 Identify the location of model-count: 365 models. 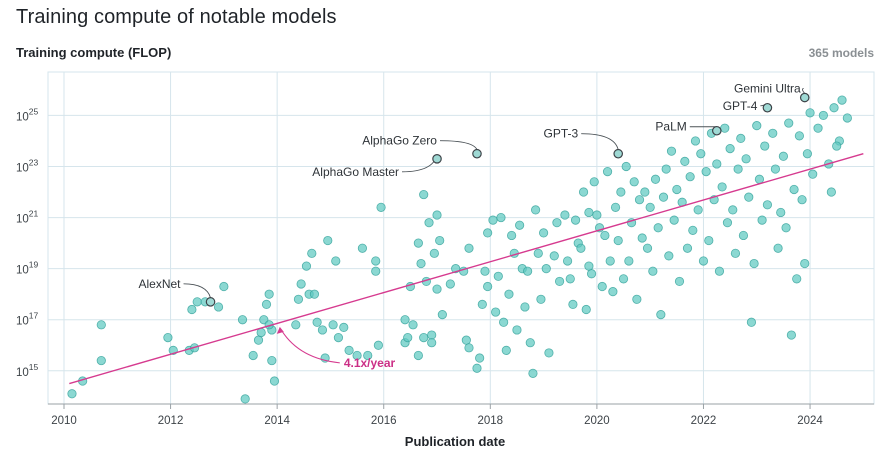
(841, 53).